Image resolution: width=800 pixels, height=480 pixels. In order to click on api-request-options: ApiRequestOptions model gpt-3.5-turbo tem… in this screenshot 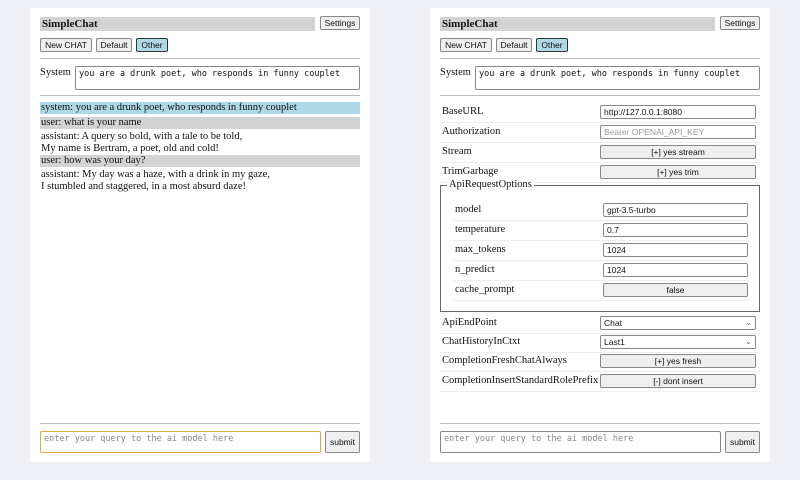, I will do `click(600, 245)`.